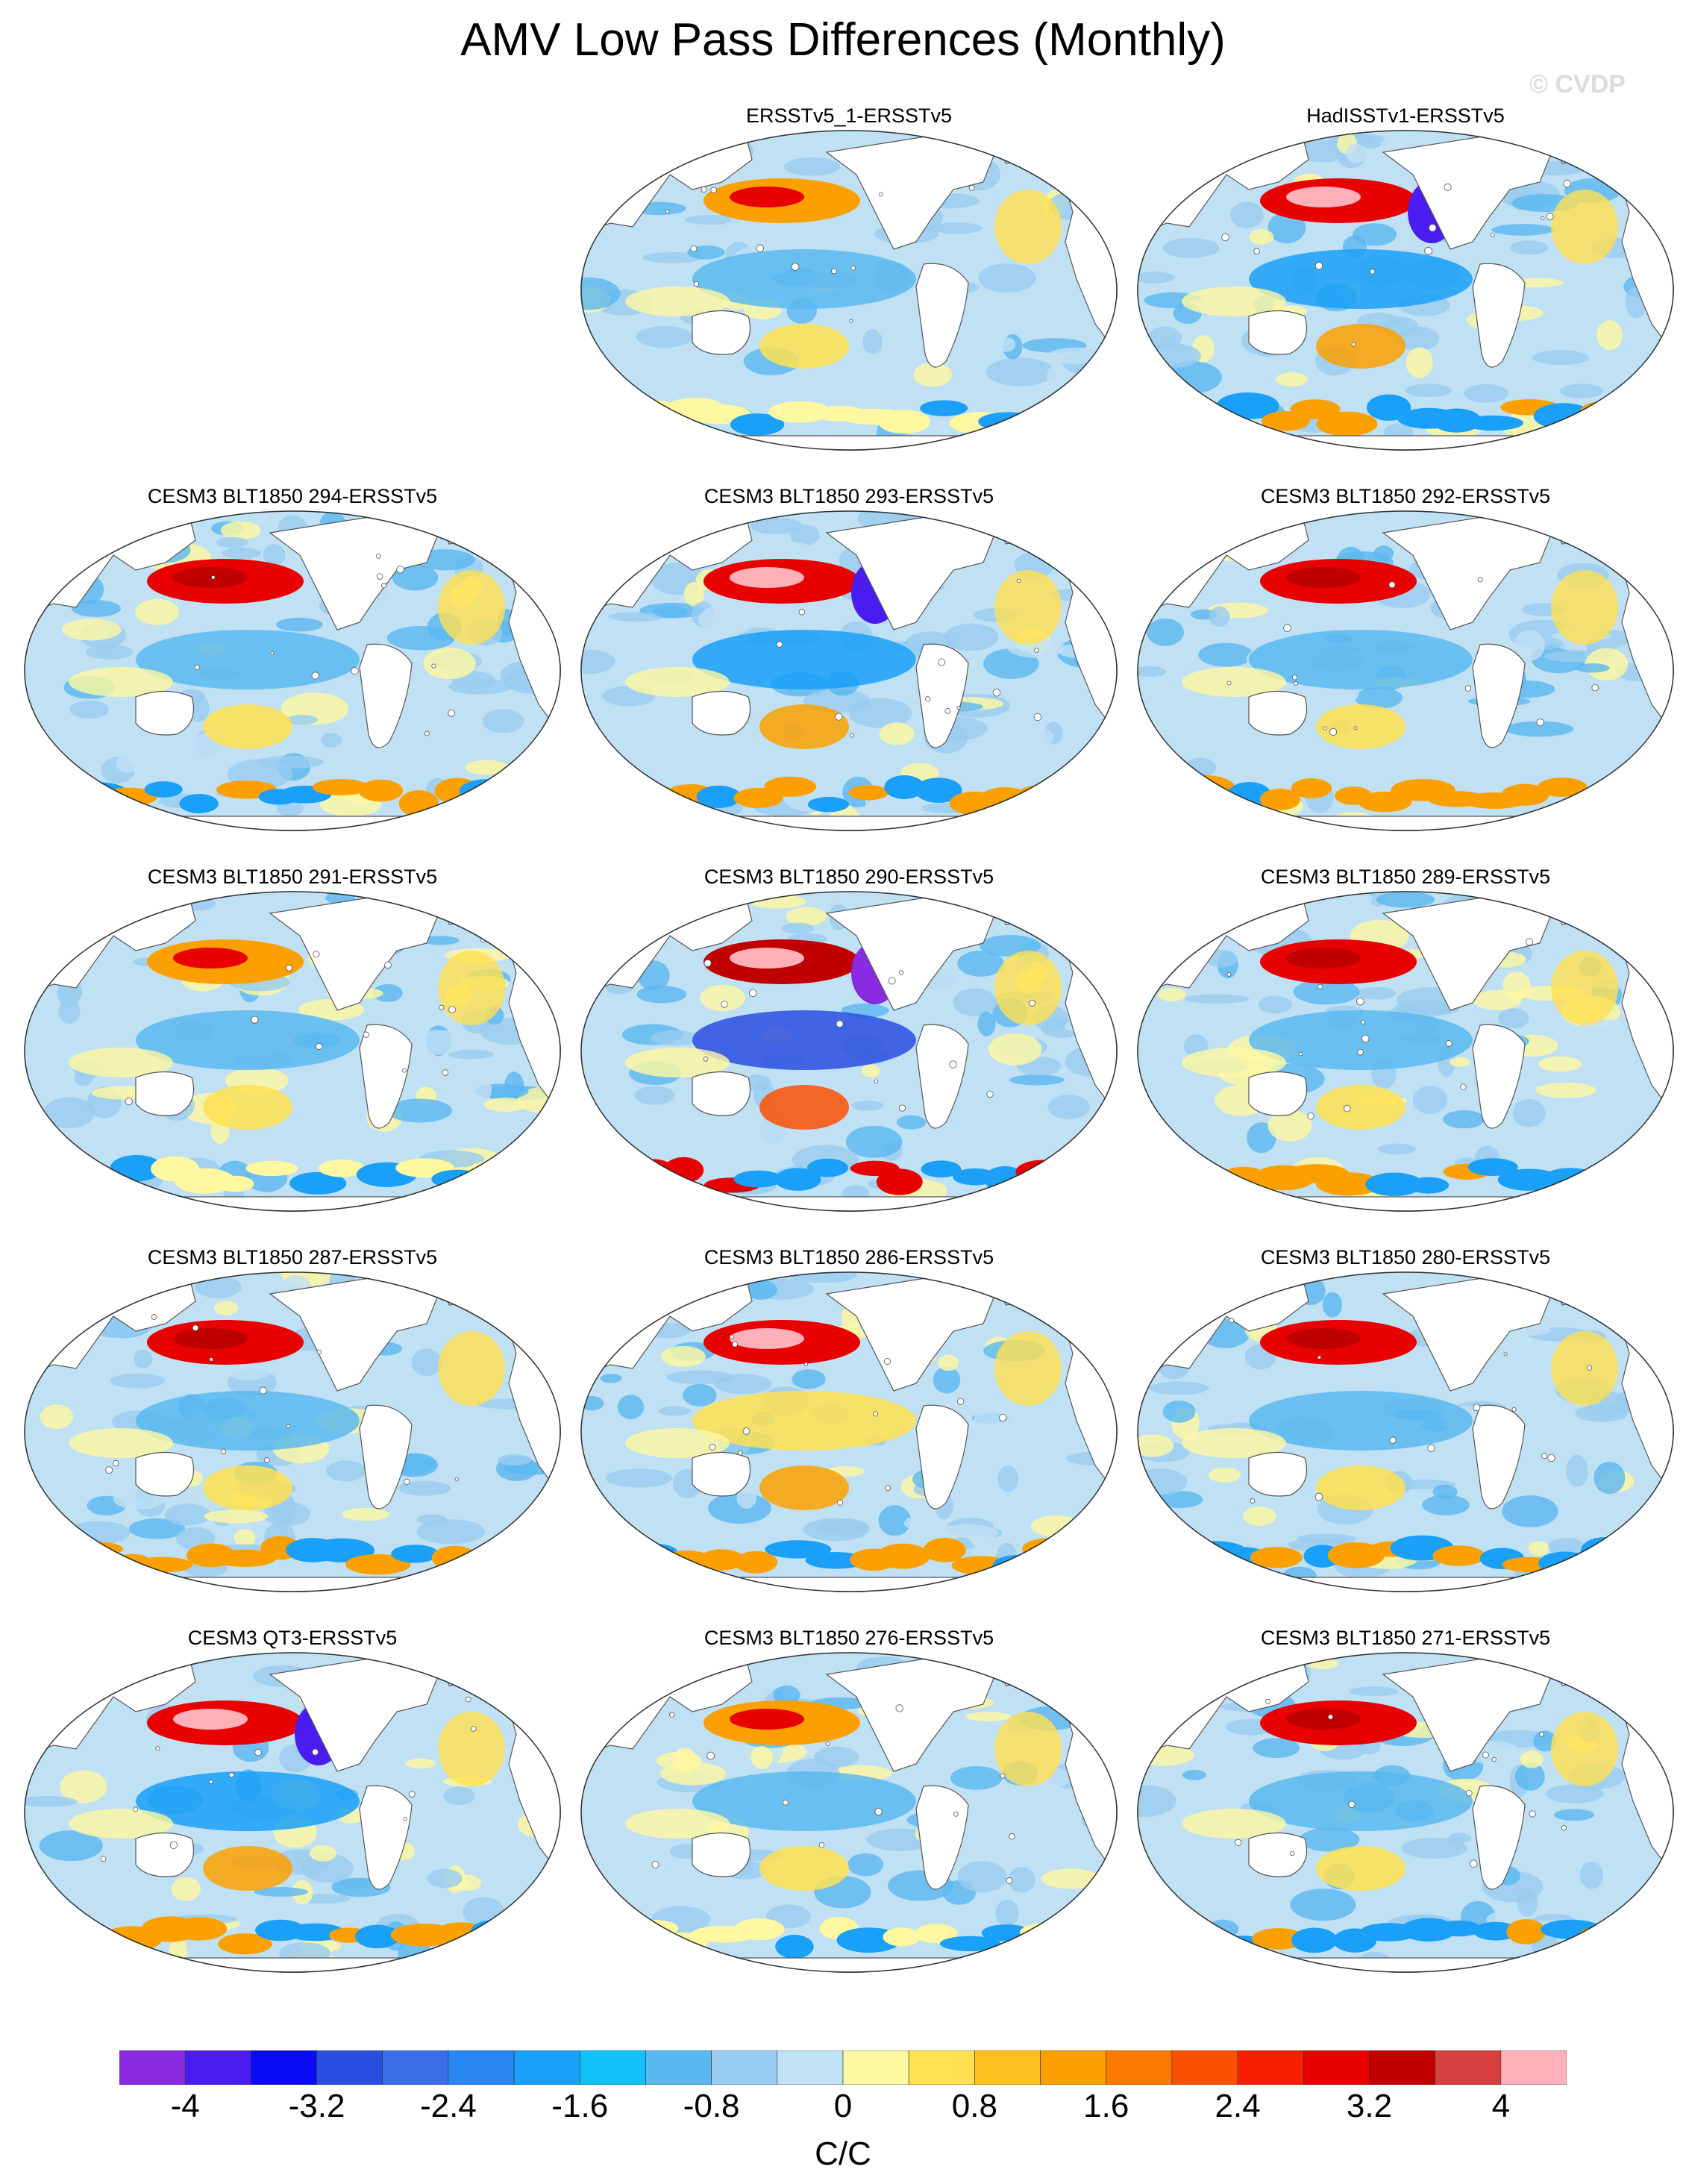  What do you see at coordinates (292, 1813) in the screenshot?
I see `map-panel: CESM3 QT3-ERSSTv5` at bounding box center [292, 1813].